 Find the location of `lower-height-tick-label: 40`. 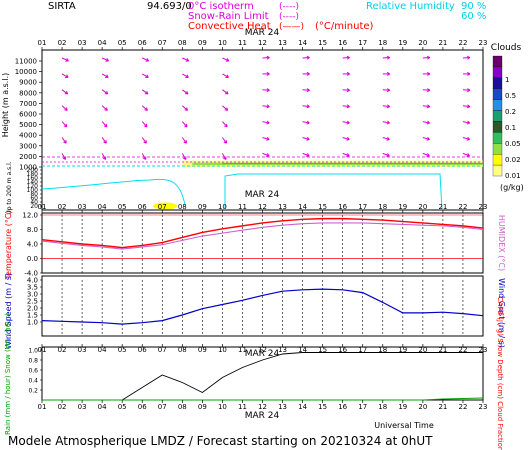

lower-height-tick-label: 40 is located at coordinates (34, 202).